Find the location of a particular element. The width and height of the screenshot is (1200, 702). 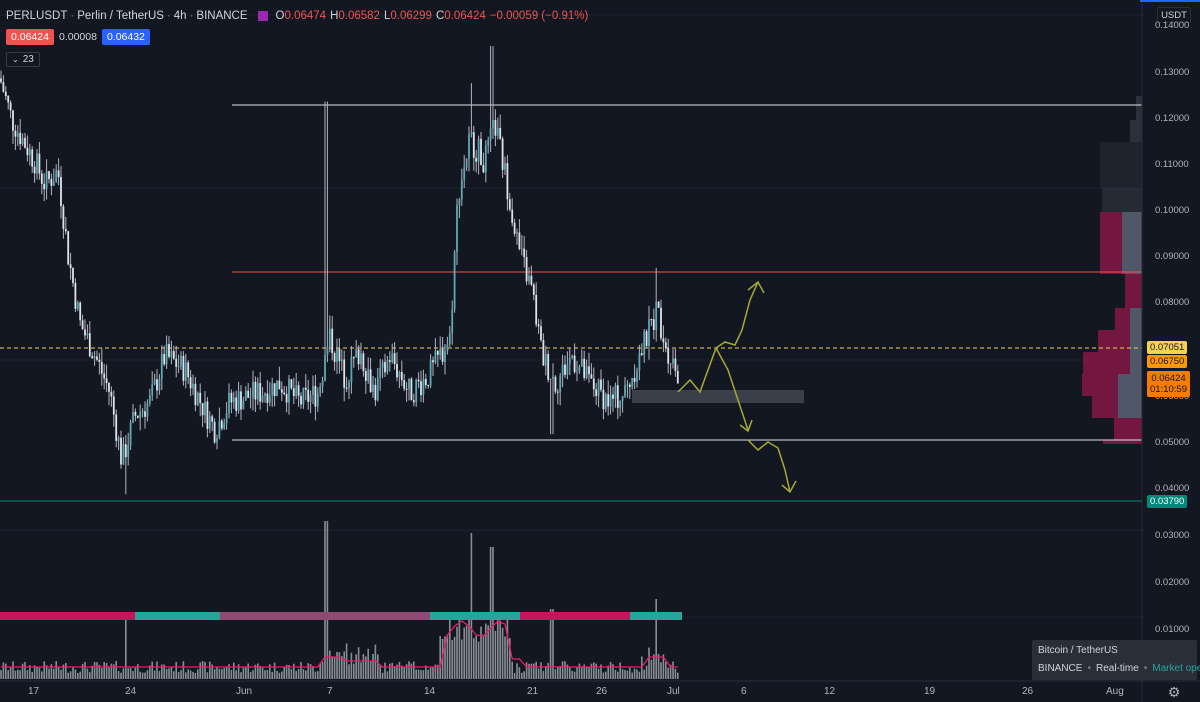

symbol-color-icon is located at coordinates (262, 16).